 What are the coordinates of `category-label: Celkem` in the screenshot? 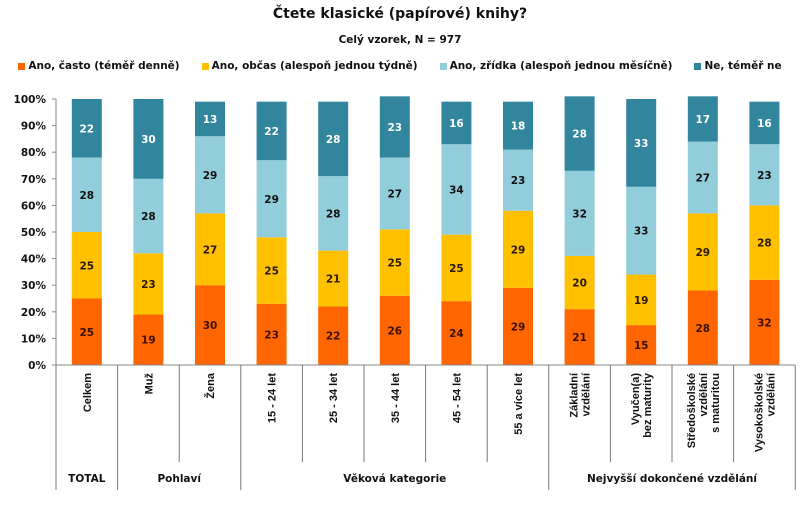 It's located at (88, 392).